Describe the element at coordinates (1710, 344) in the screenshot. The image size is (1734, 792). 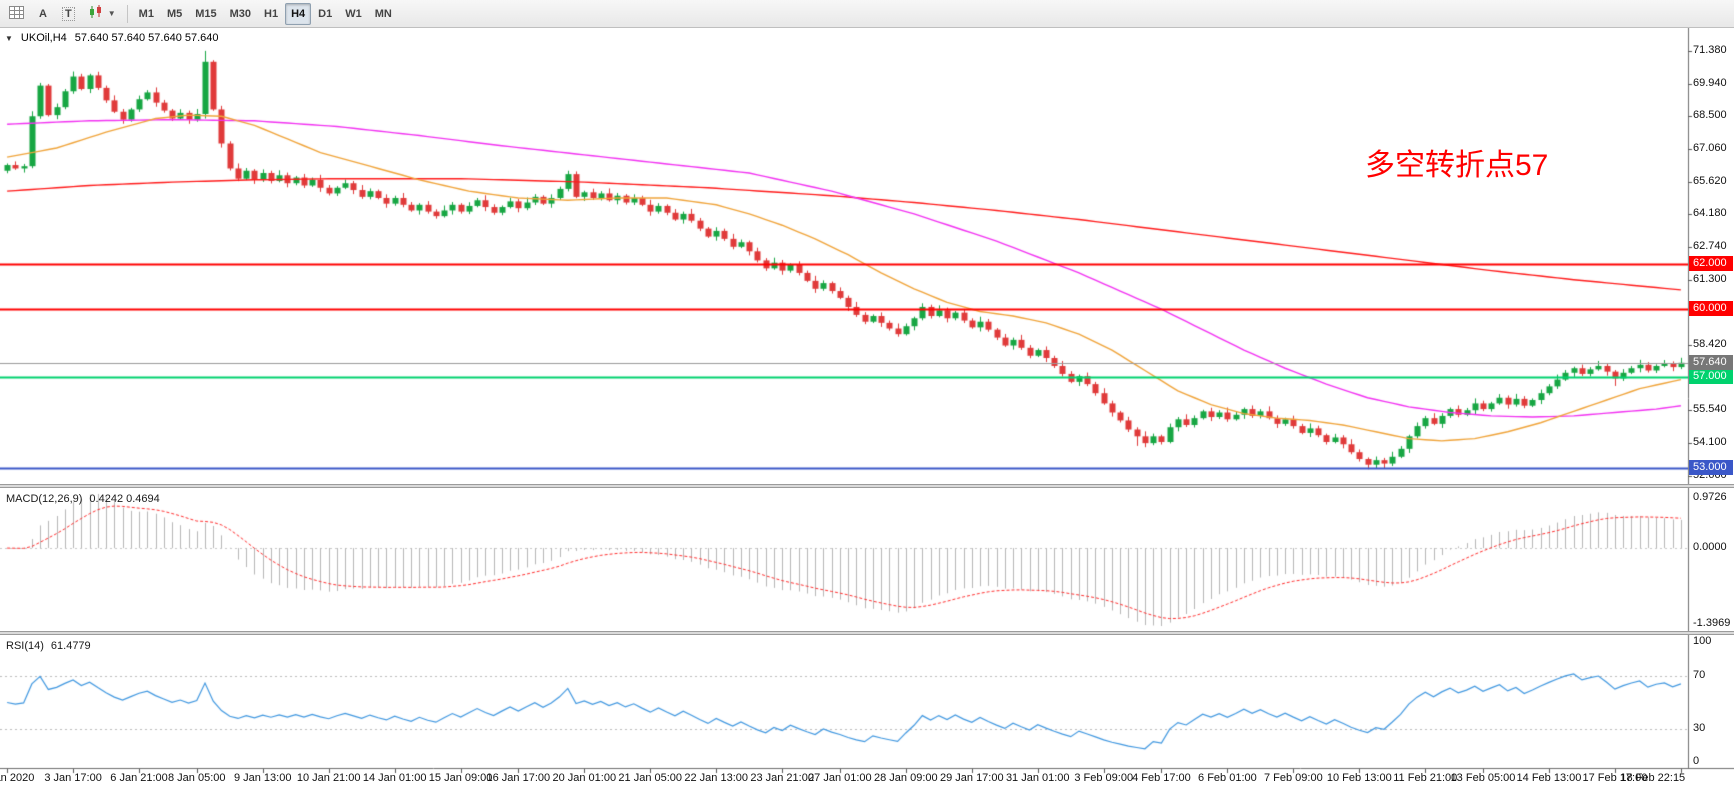
I see `price-axis-label: 58.420` at that location.